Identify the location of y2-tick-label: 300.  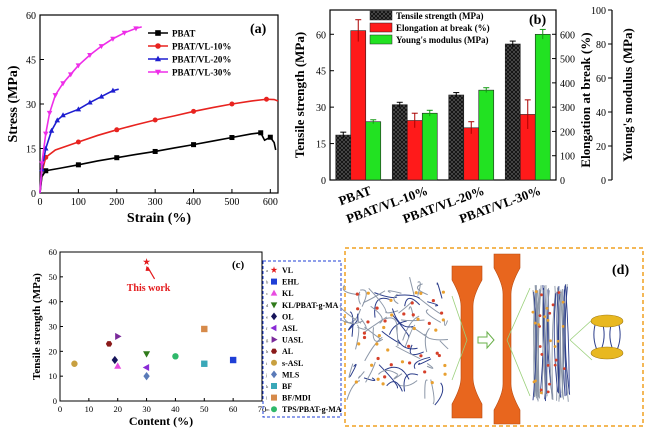
(567, 108).